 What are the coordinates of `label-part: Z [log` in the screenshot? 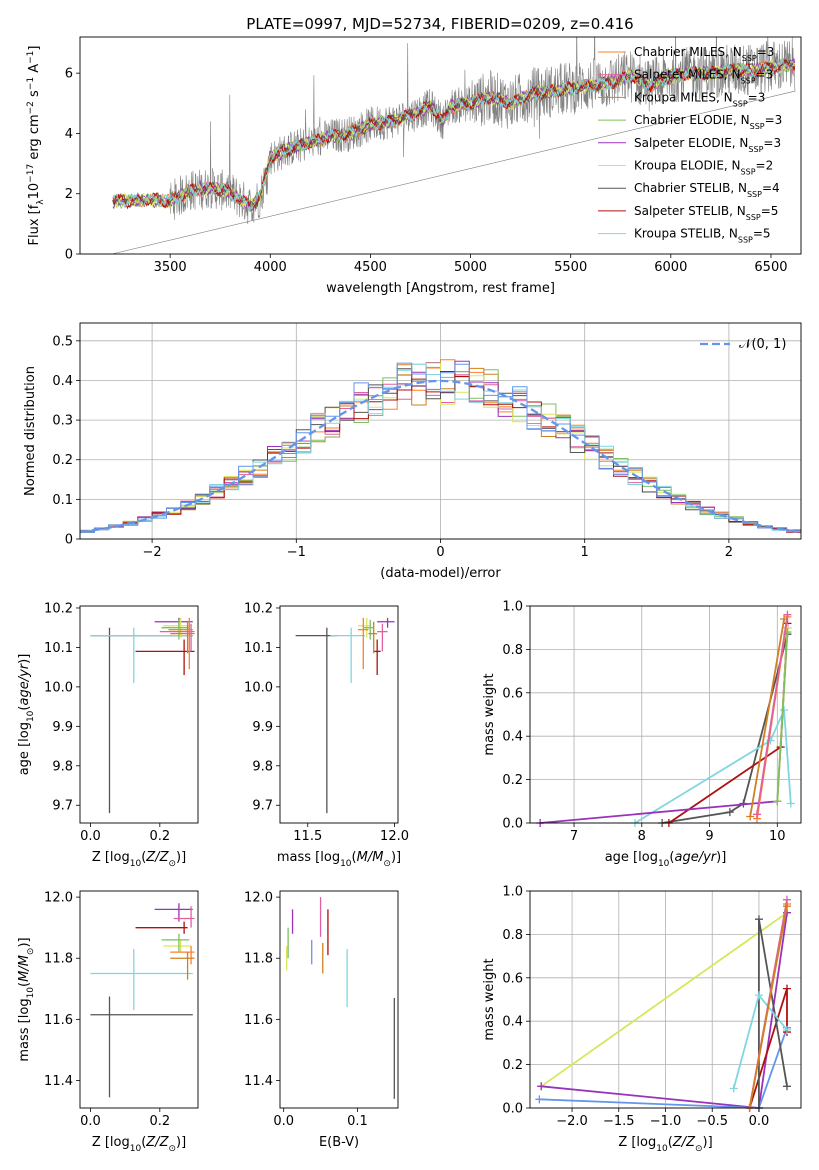 It's located at (111, 1142).